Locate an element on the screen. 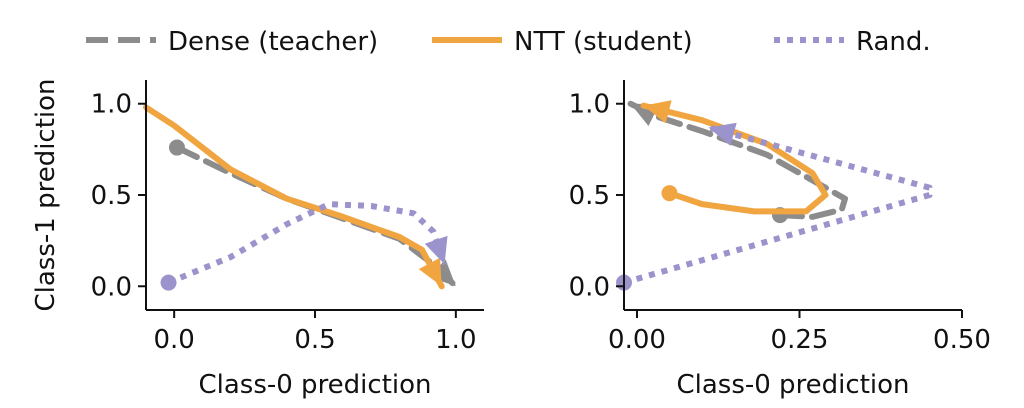 This screenshot has width=1024, height=408. right-x-tick-label: 0.25 is located at coordinates (800, 340).